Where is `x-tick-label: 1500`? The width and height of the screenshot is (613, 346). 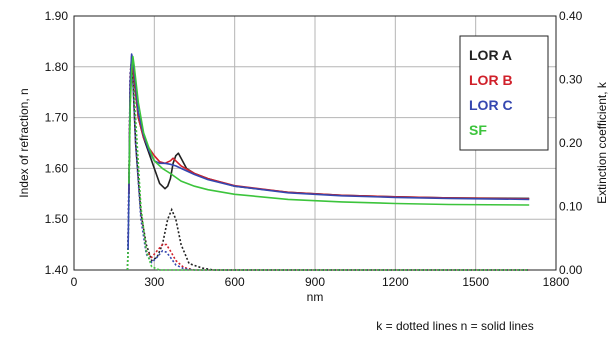
x-tick-label: 1500 is located at coordinates (475, 282).